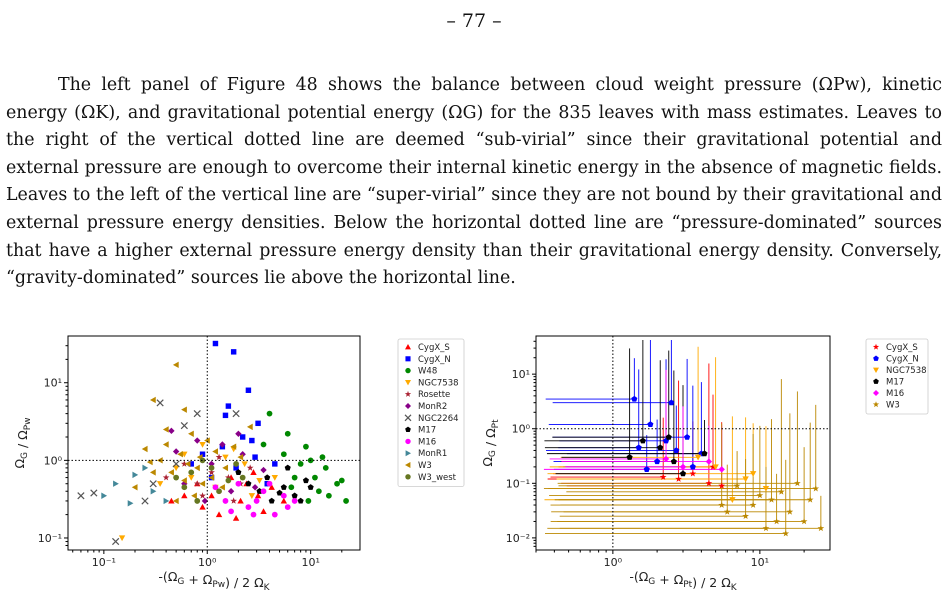  Describe the element at coordinates (425, 466) in the screenshot. I see `legend-label: W3` at that location.